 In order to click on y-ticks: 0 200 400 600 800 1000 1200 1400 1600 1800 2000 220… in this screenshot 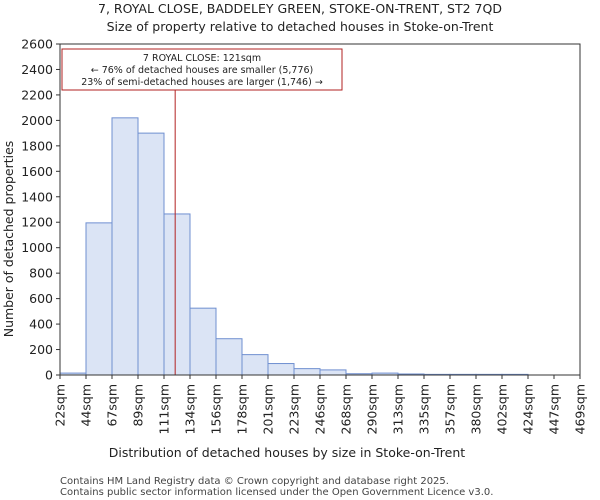, I will do `click(40, 210)`.